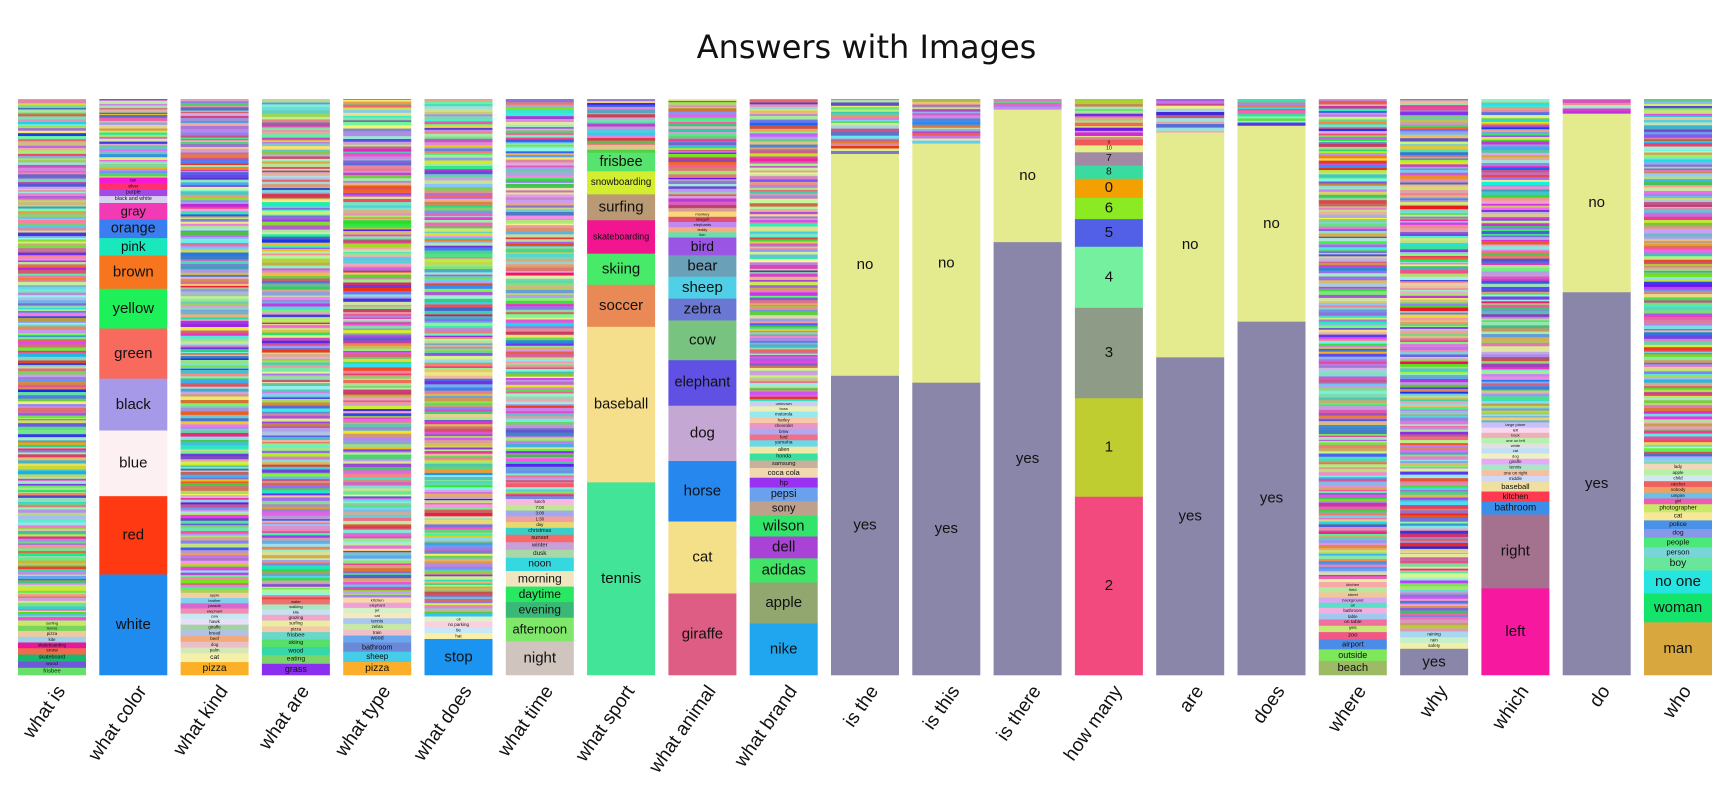 Image resolution: width=1733 pixels, height=786 pixels. I want to click on question-label: is this, so click(941, 708).